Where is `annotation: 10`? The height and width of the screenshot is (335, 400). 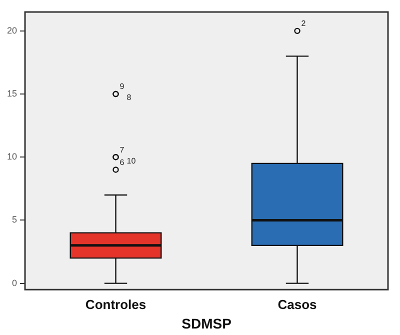
annotation: 10 is located at coordinates (131, 161).